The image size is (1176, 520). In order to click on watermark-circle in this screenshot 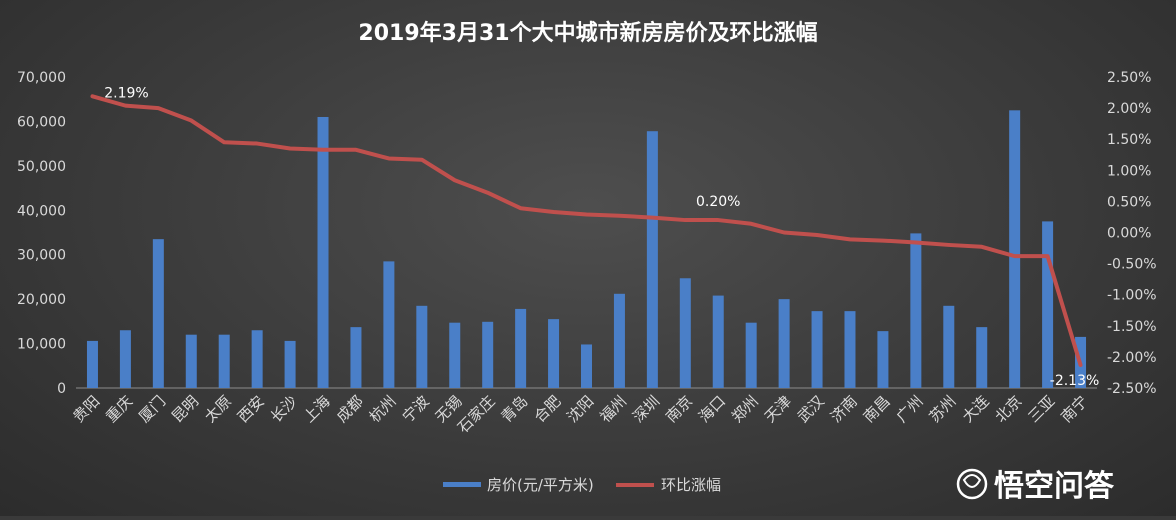, I will do `click(972, 484)`.